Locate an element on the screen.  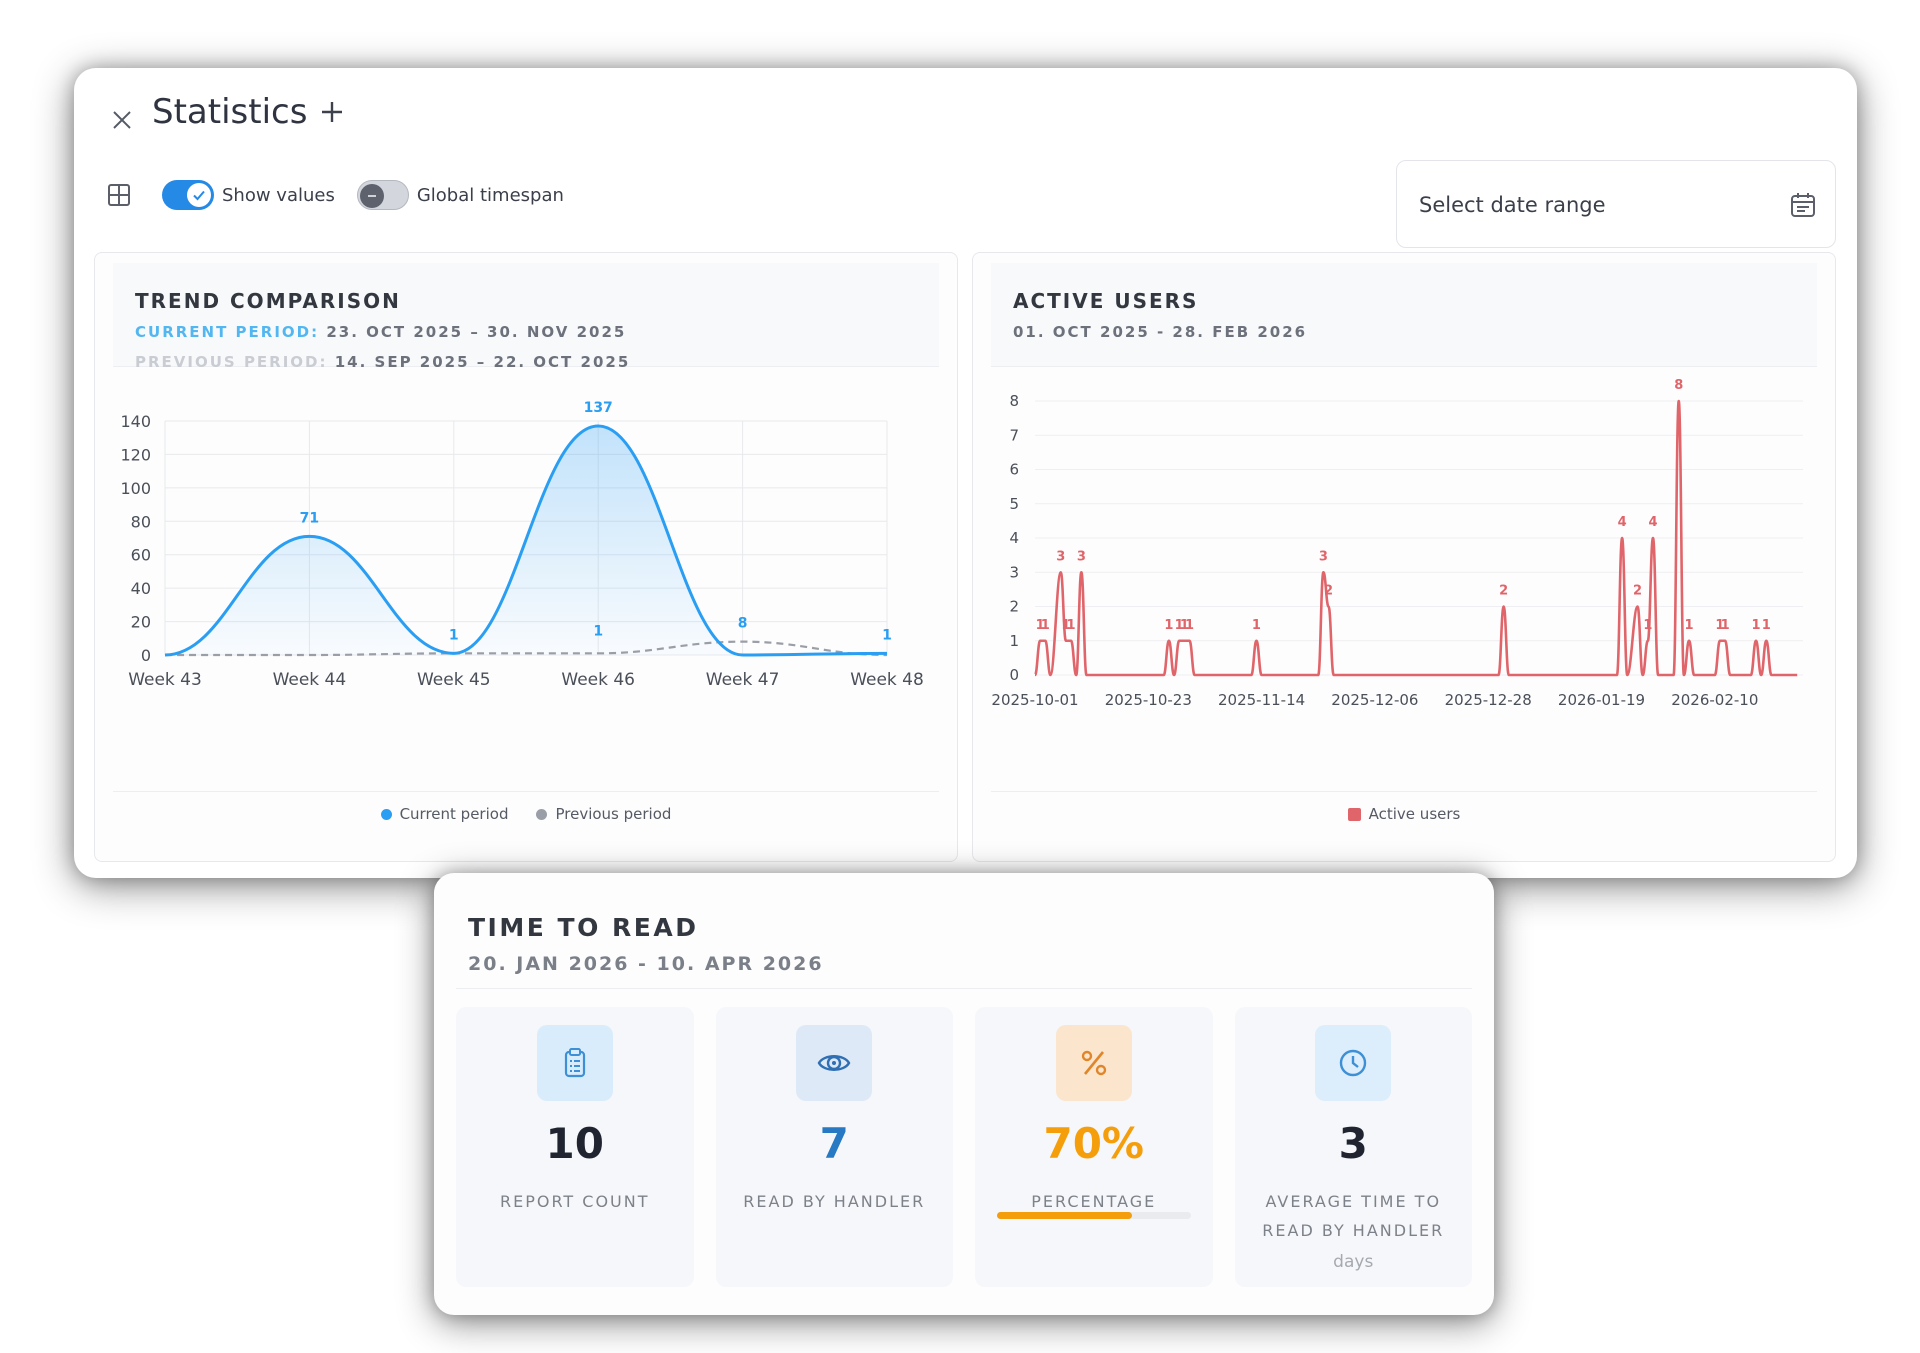
y-tick-label: 3 is located at coordinates (1014, 572).